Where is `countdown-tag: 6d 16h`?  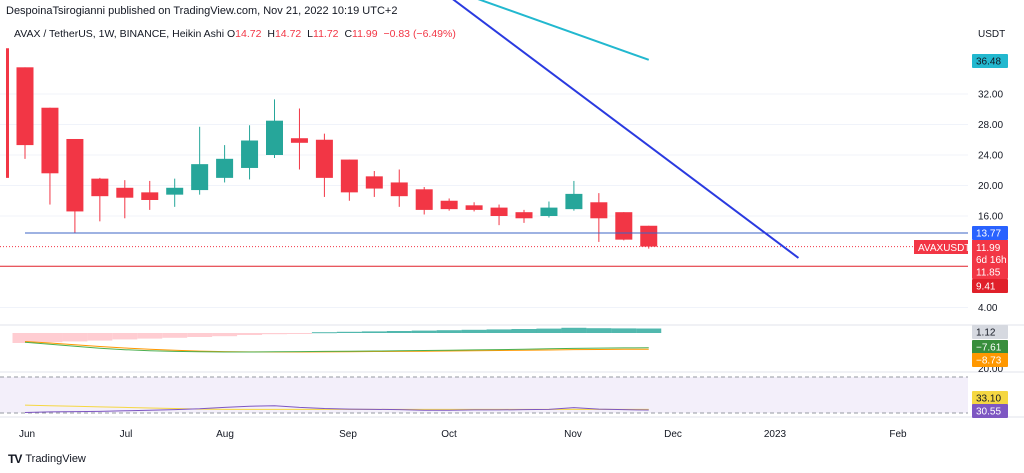
countdown-tag: 6d 16h is located at coordinates (991, 260).